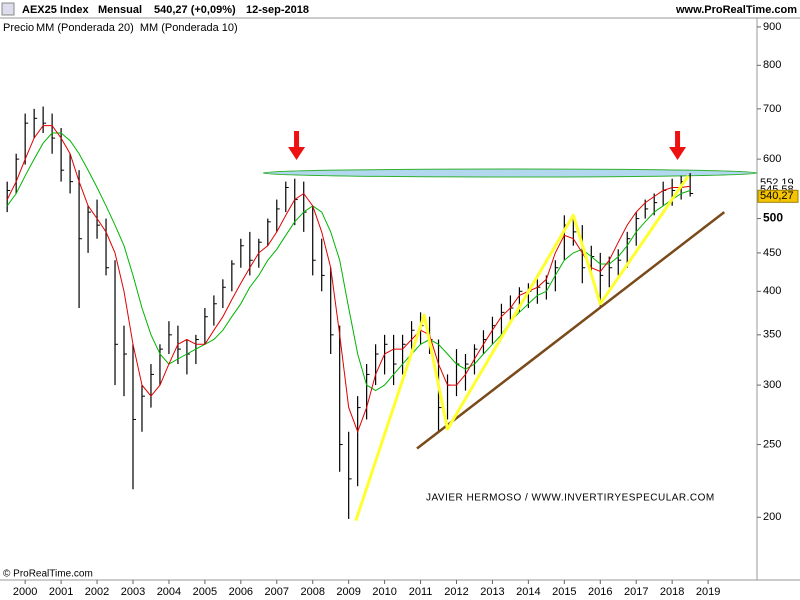  What do you see at coordinates (672, 592) in the screenshot?
I see `x-tick-label: 2018` at bounding box center [672, 592].